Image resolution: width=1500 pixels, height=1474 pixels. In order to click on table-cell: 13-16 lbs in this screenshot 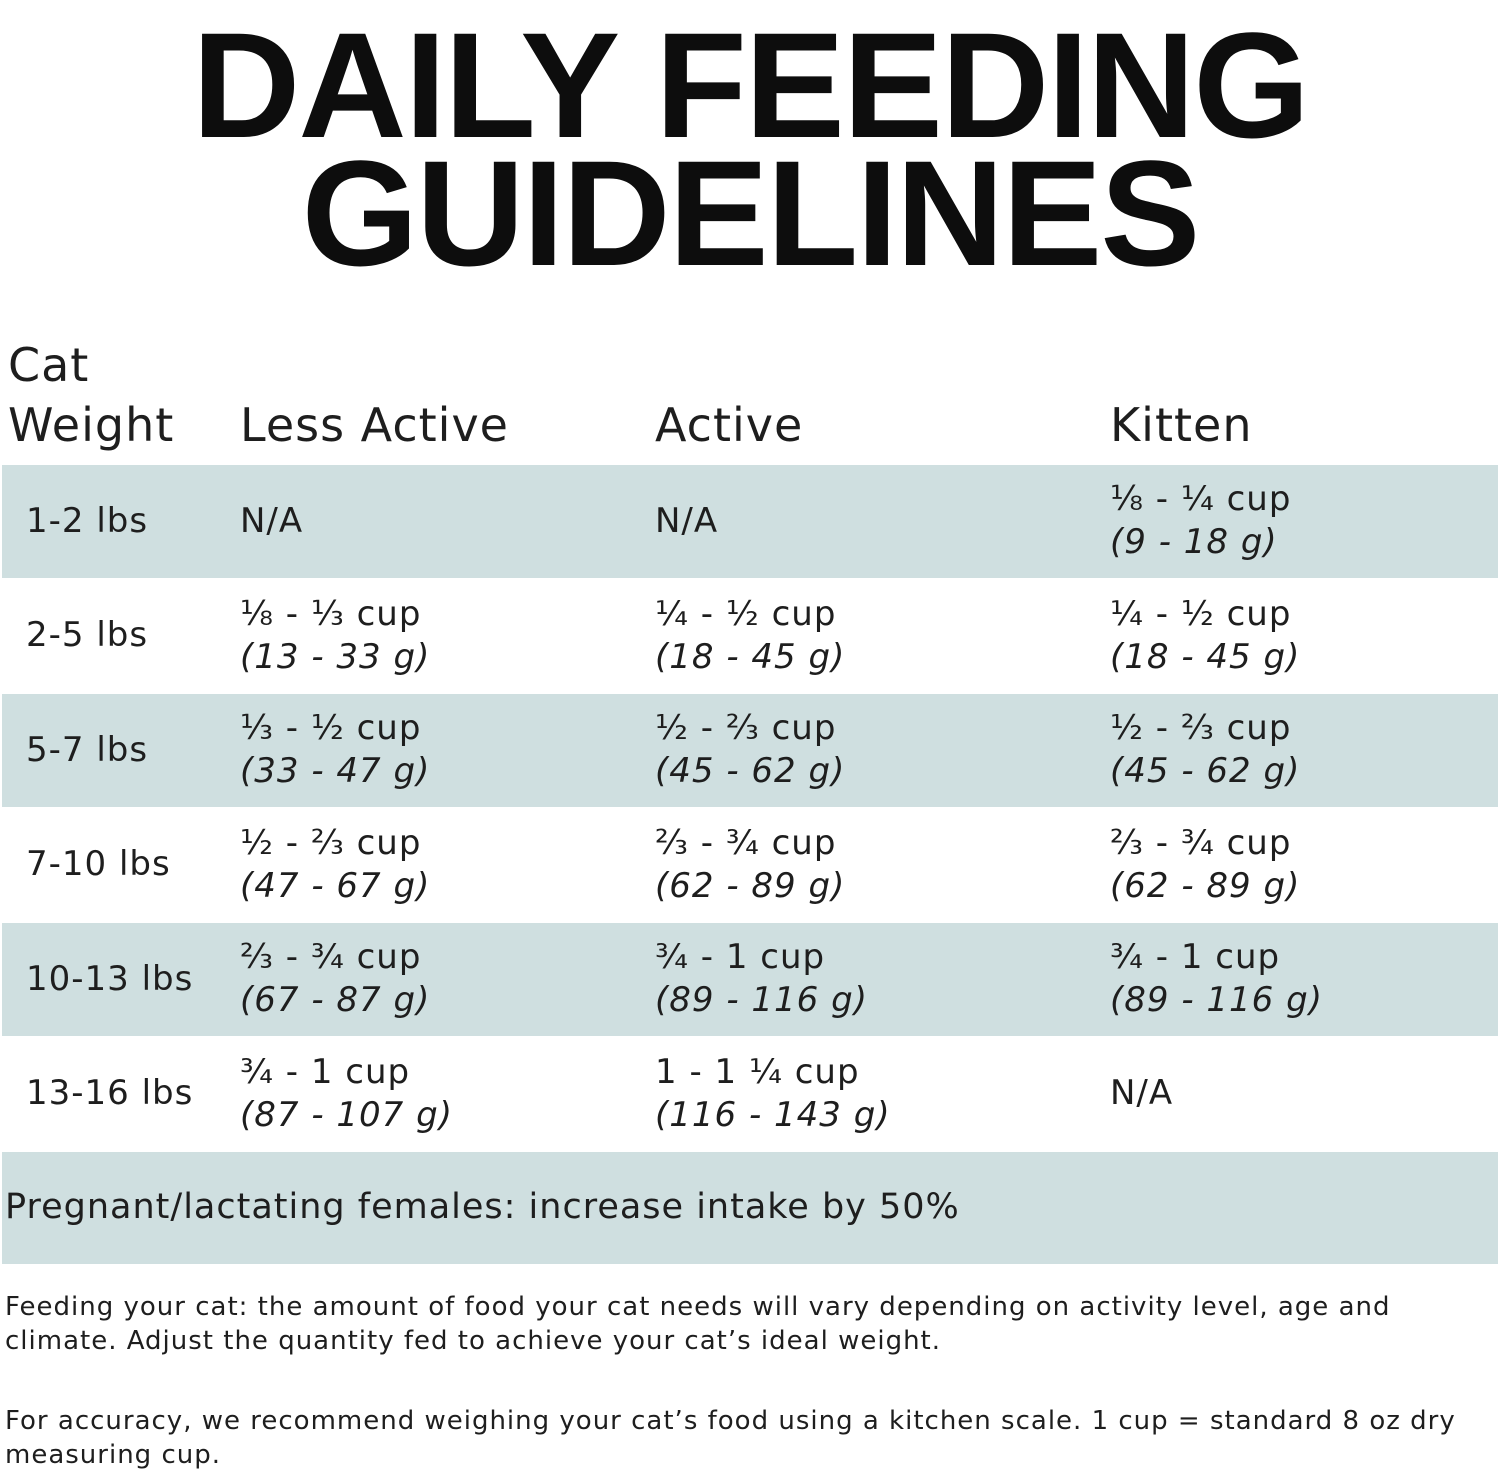, I will do `click(109, 1094)`.